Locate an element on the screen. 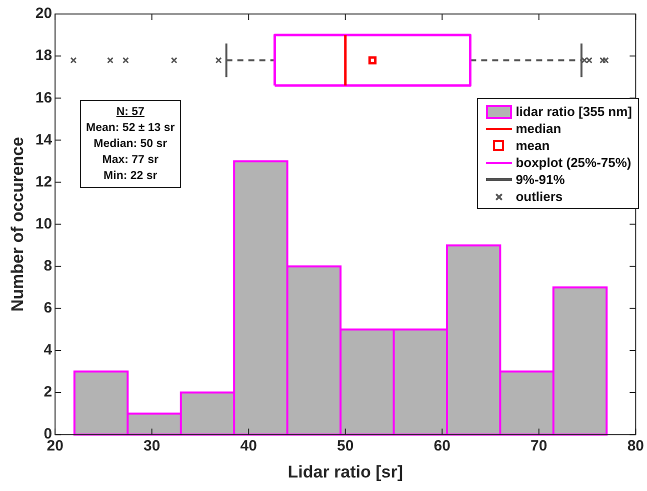 The height and width of the screenshot is (491, 647). legend-label: boxplot (25%-75%) is located at coordinates (574, 162).